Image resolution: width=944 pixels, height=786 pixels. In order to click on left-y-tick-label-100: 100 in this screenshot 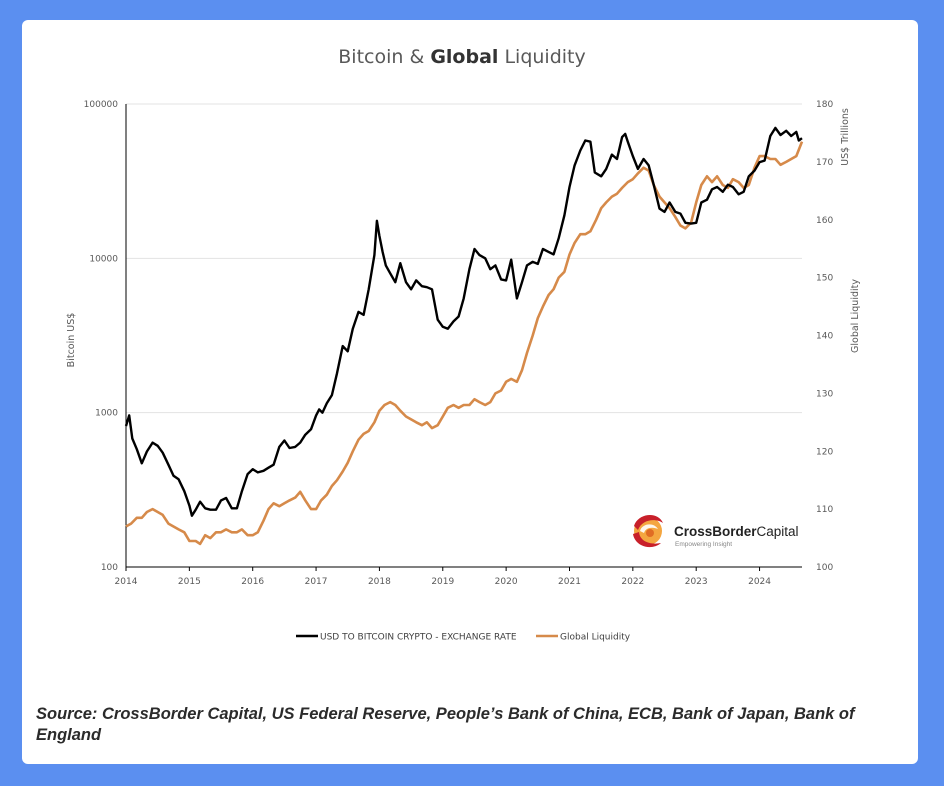, I will do `click(109, 568)`.